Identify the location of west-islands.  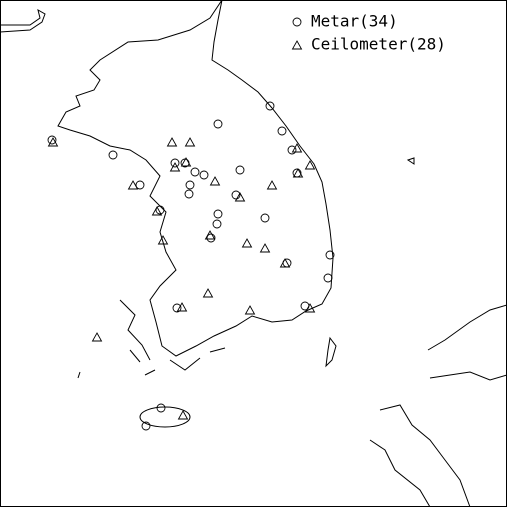
(151, 339).